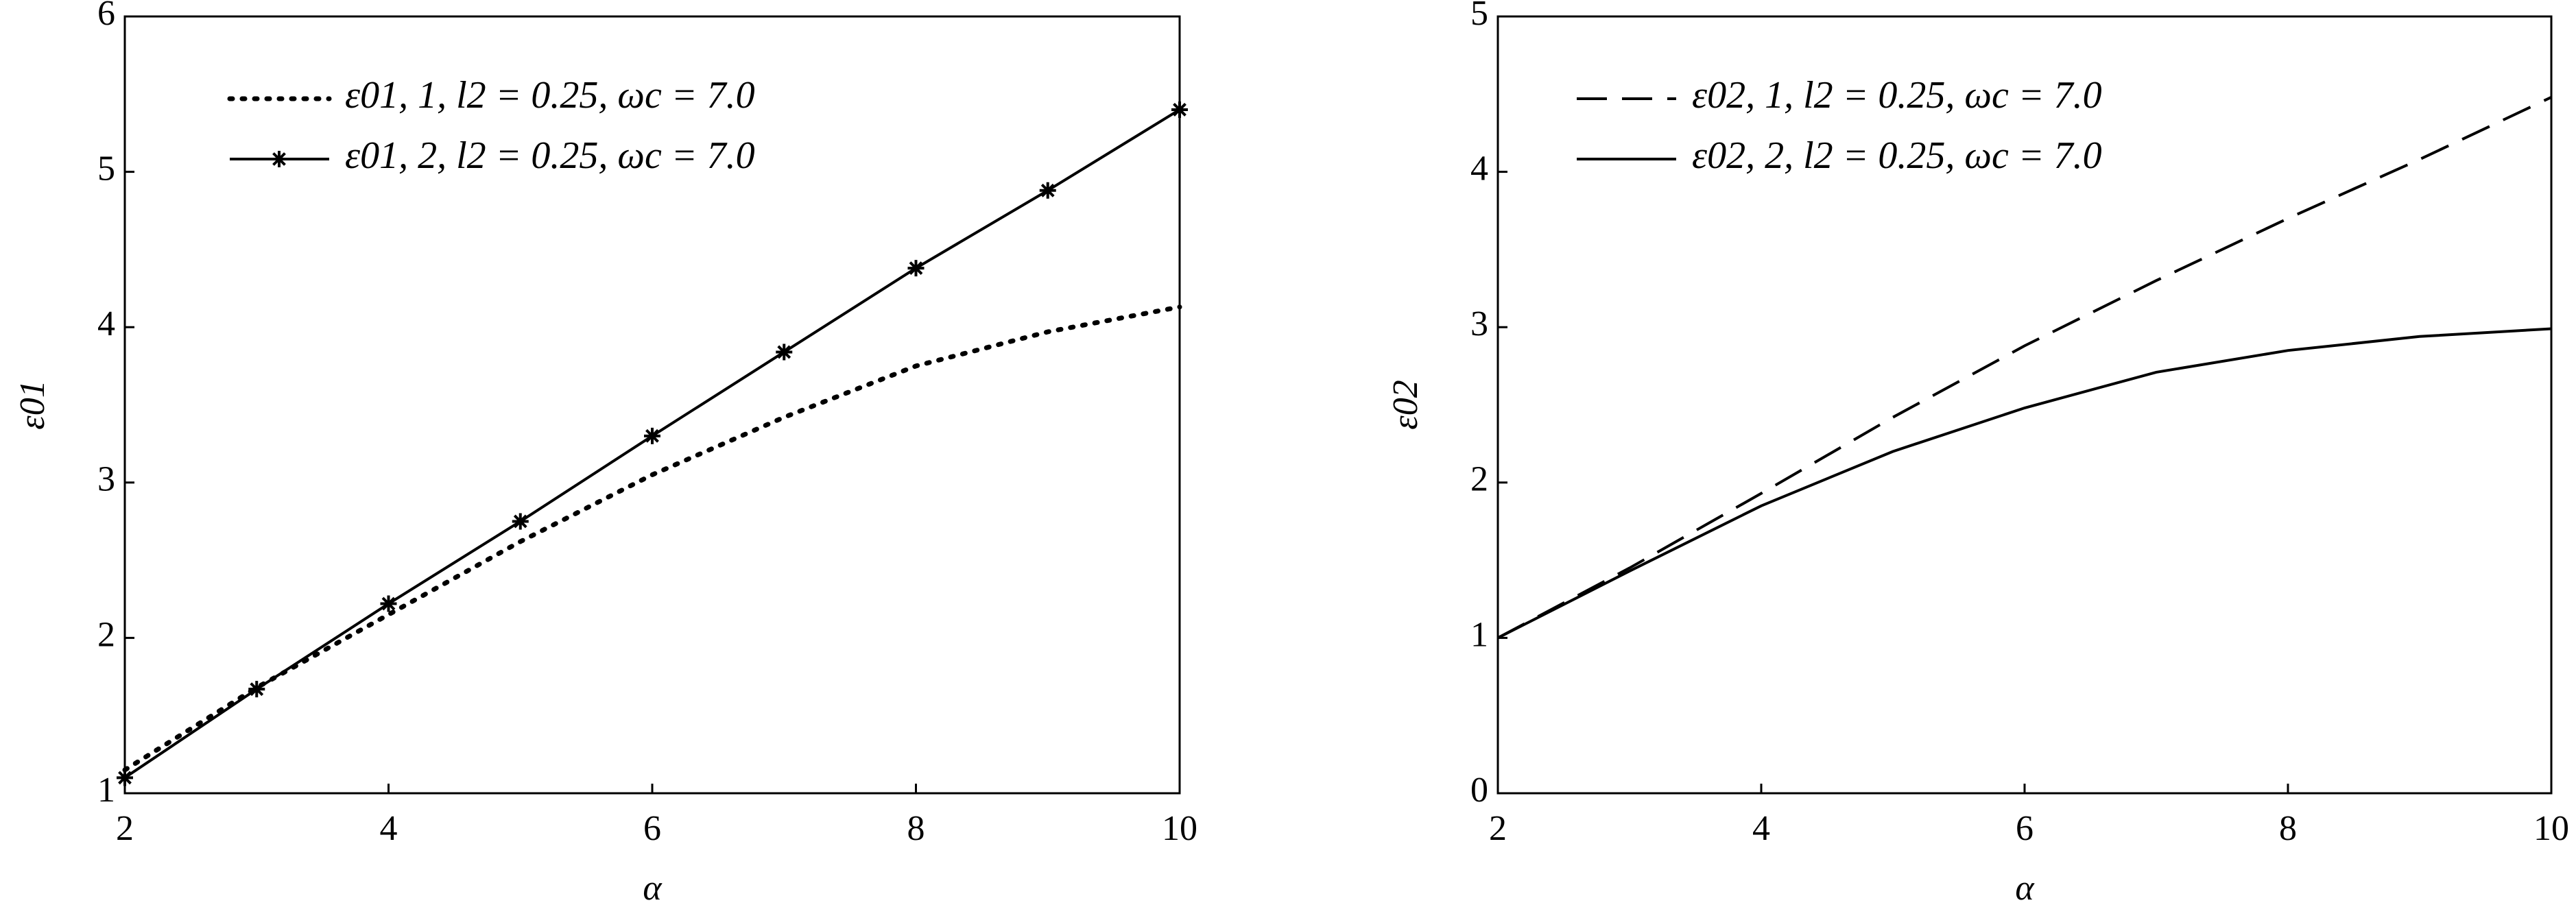 The height and width of the screenshot is (905, 2576). I want to click on y-tick-label: 0, so click(1479, 790).